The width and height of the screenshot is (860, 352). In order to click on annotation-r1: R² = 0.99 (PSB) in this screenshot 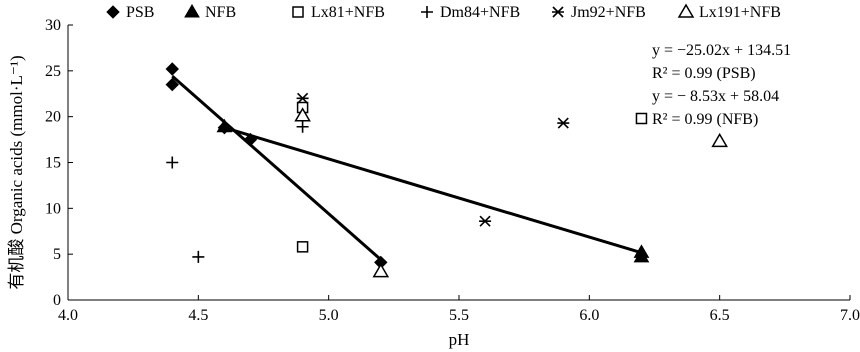, I will do `click(704, 73)`.